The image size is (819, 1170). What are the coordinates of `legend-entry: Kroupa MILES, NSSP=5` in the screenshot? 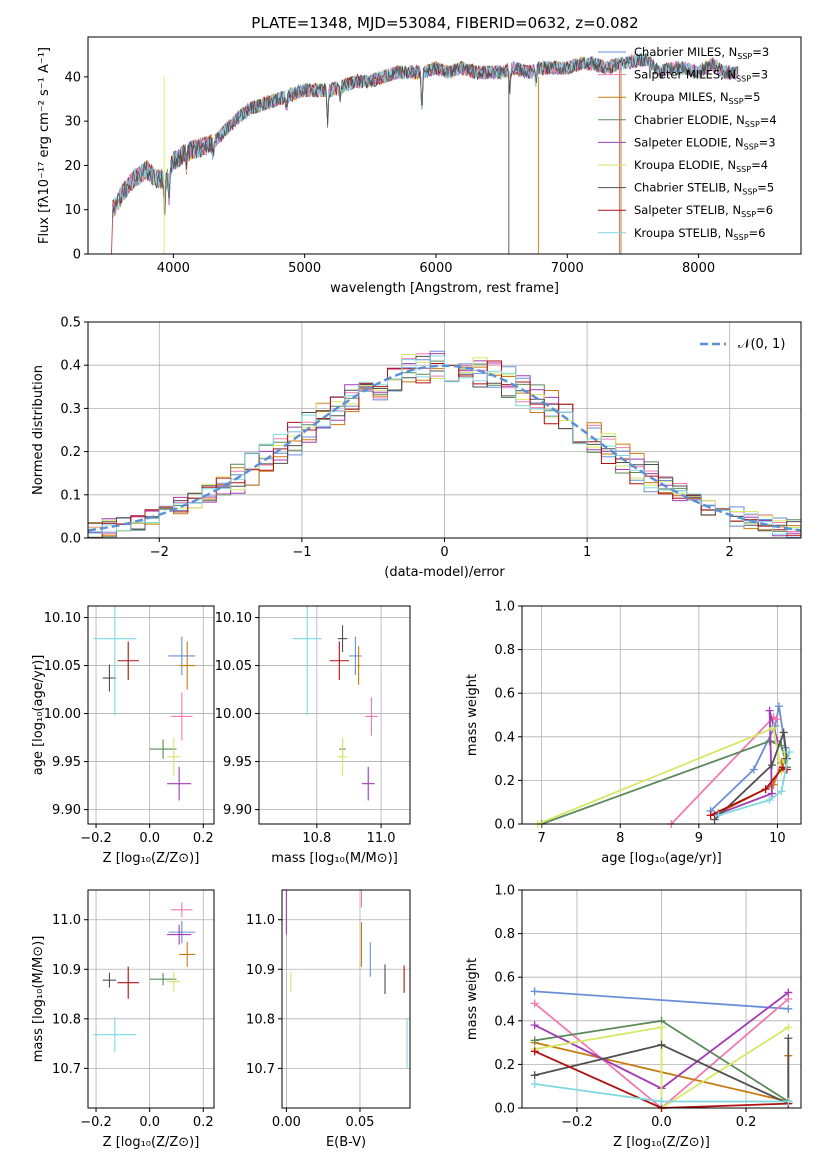 It's located at (697, 98).